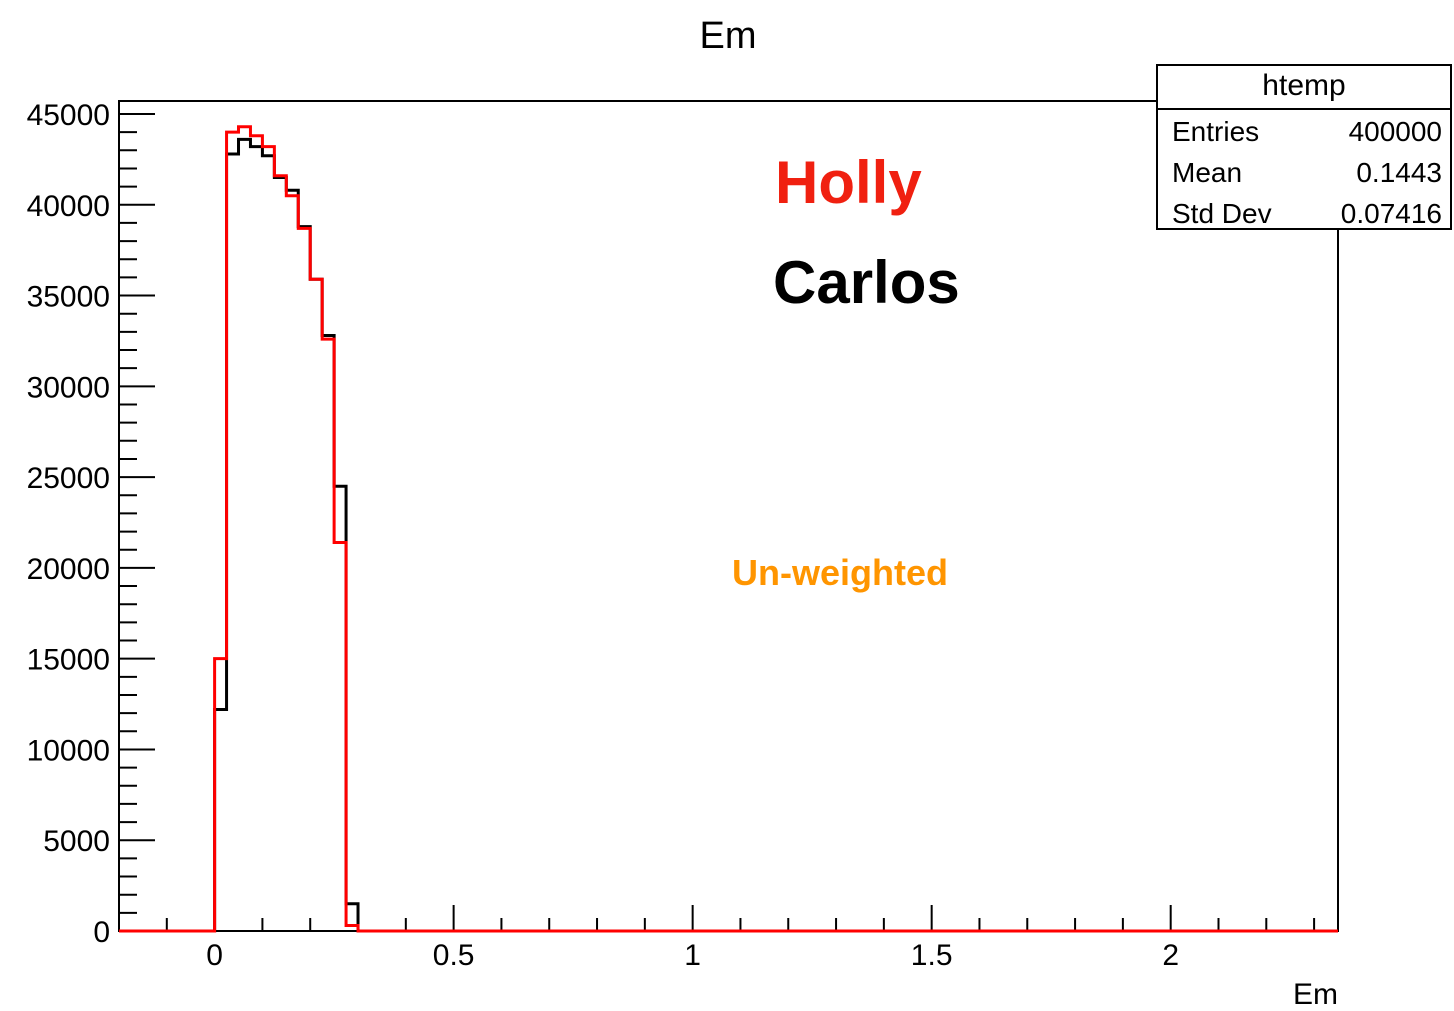 The height and width of the screenshot is (1011, 1454). I want to click on y-tick-label: 10000, so click(68, 750).